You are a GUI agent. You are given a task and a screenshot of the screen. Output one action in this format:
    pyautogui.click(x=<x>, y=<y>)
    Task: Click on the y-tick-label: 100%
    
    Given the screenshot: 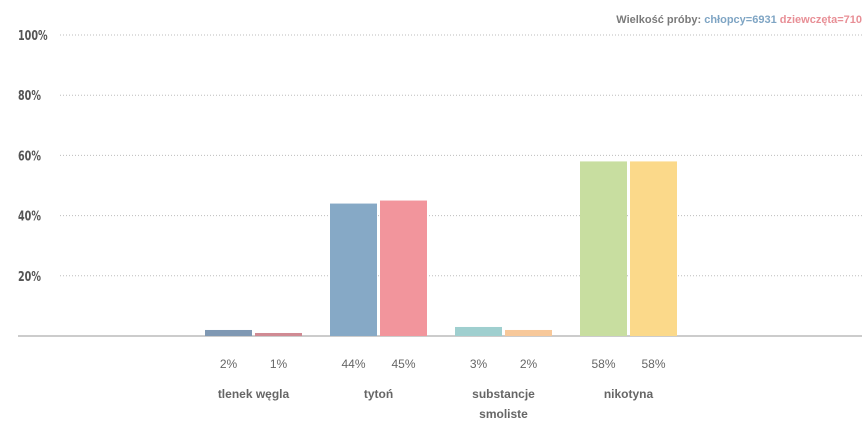 What is the action you would take?
    pyautogui.click(x=33, y=35)
    